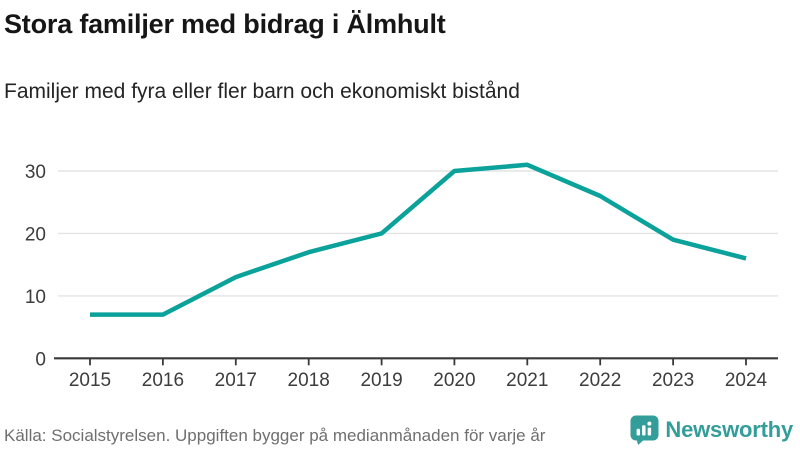  I want to click on newsworthy-logo: Newsworthy, so click(711, 430).